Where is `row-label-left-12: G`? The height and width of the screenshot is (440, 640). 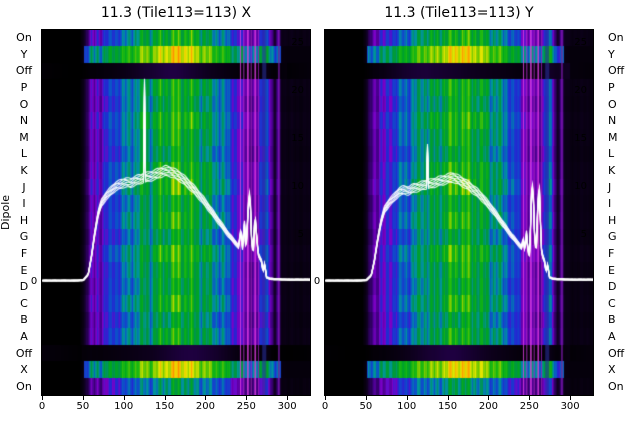
row-label-left-12: G is located at coordinates (24, 237).